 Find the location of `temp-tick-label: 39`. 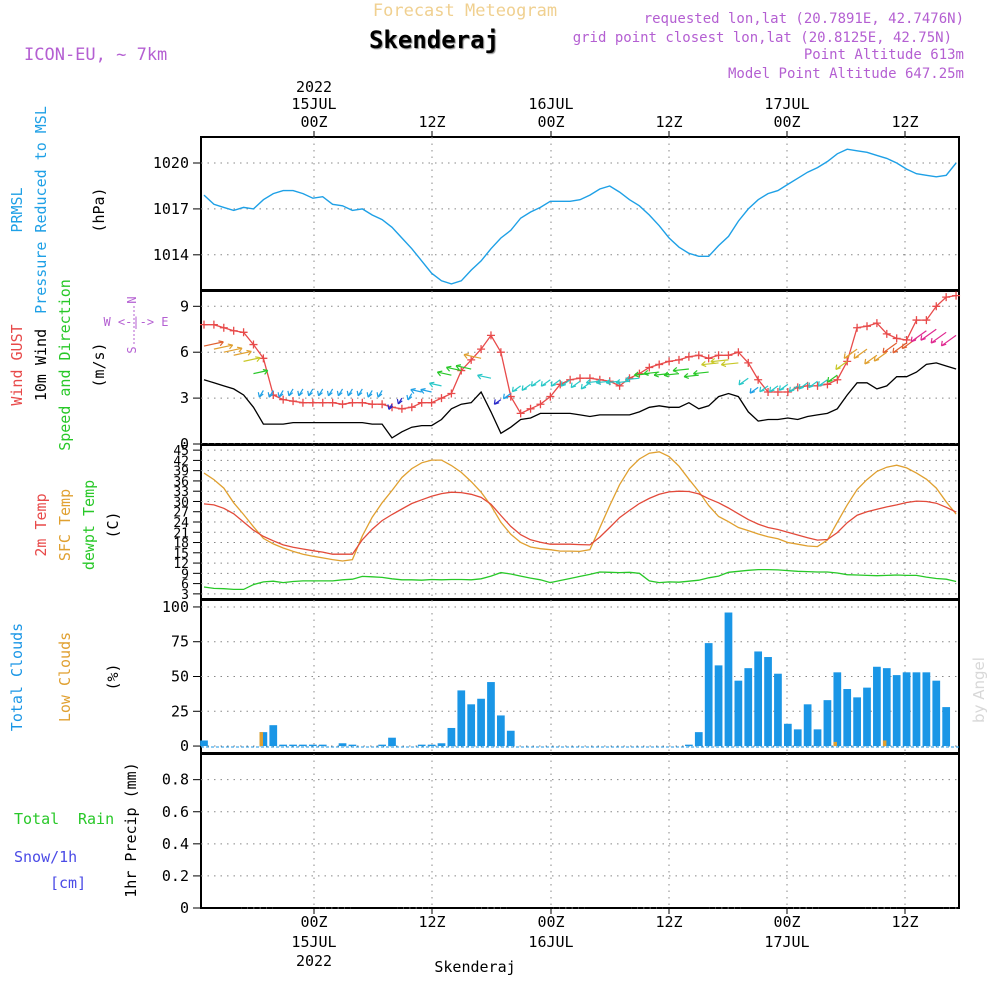

temp-tick-label: 39 is located at coordinates (181, 472).